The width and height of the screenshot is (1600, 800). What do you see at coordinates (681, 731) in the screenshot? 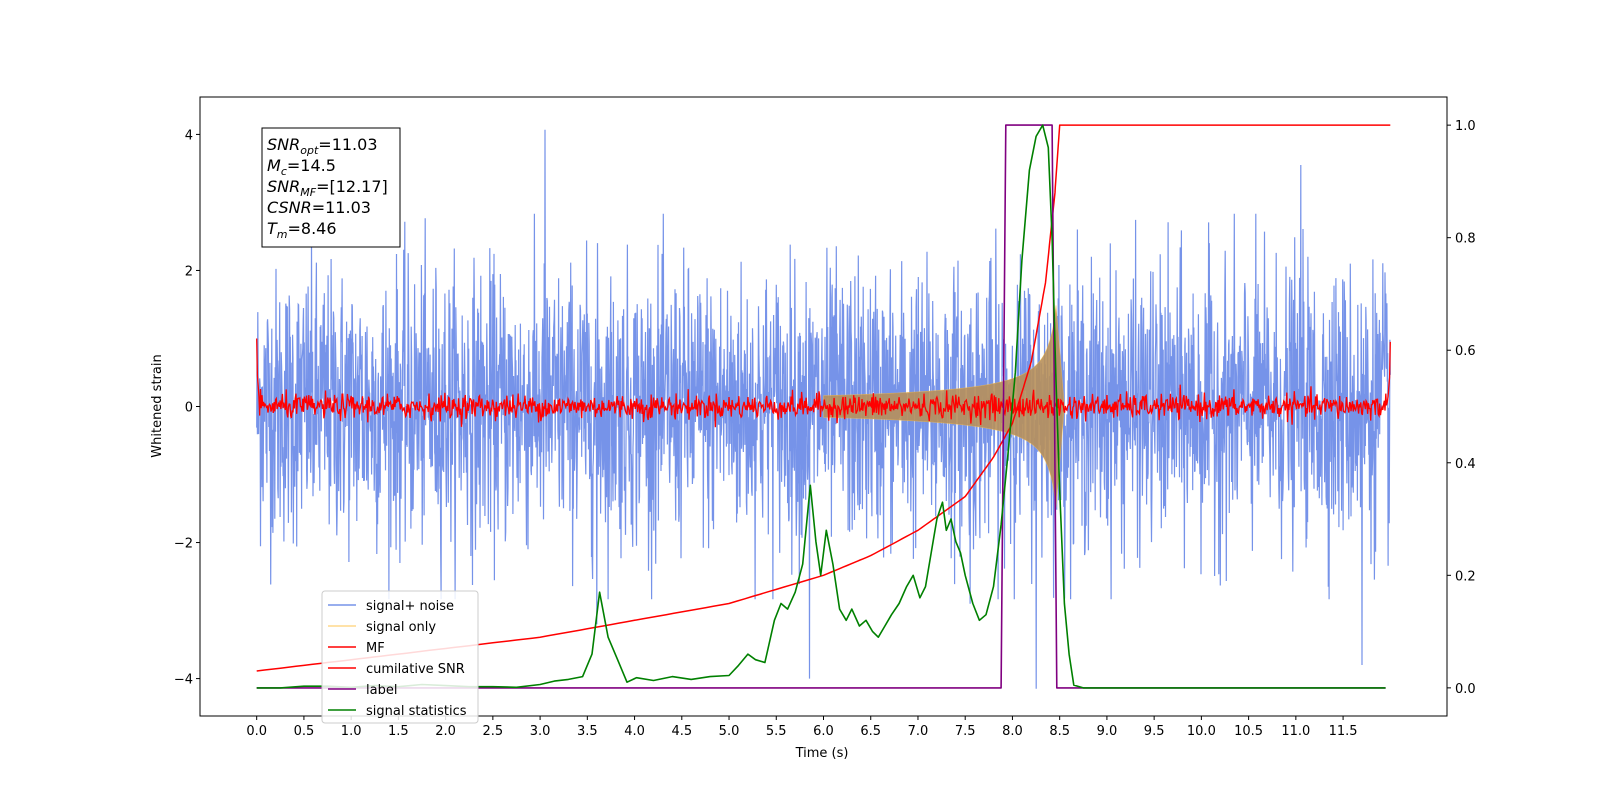
I see `x-tick-label: 4.5` at bounding box center [681, 731].